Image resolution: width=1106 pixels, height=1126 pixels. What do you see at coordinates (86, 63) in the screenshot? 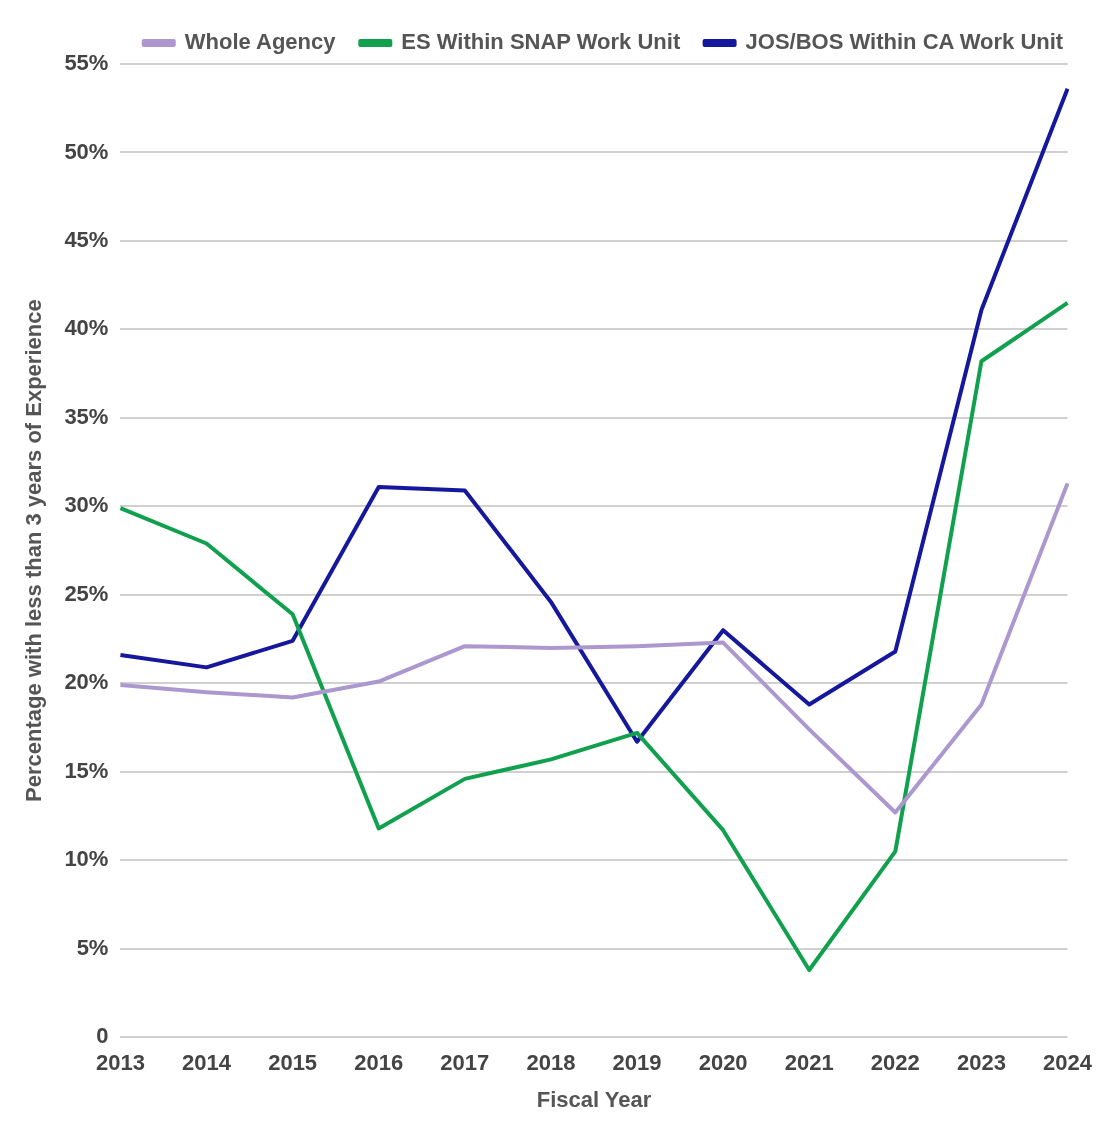
I see `y-tick-label: 55%` at bounding box center [86, 63].